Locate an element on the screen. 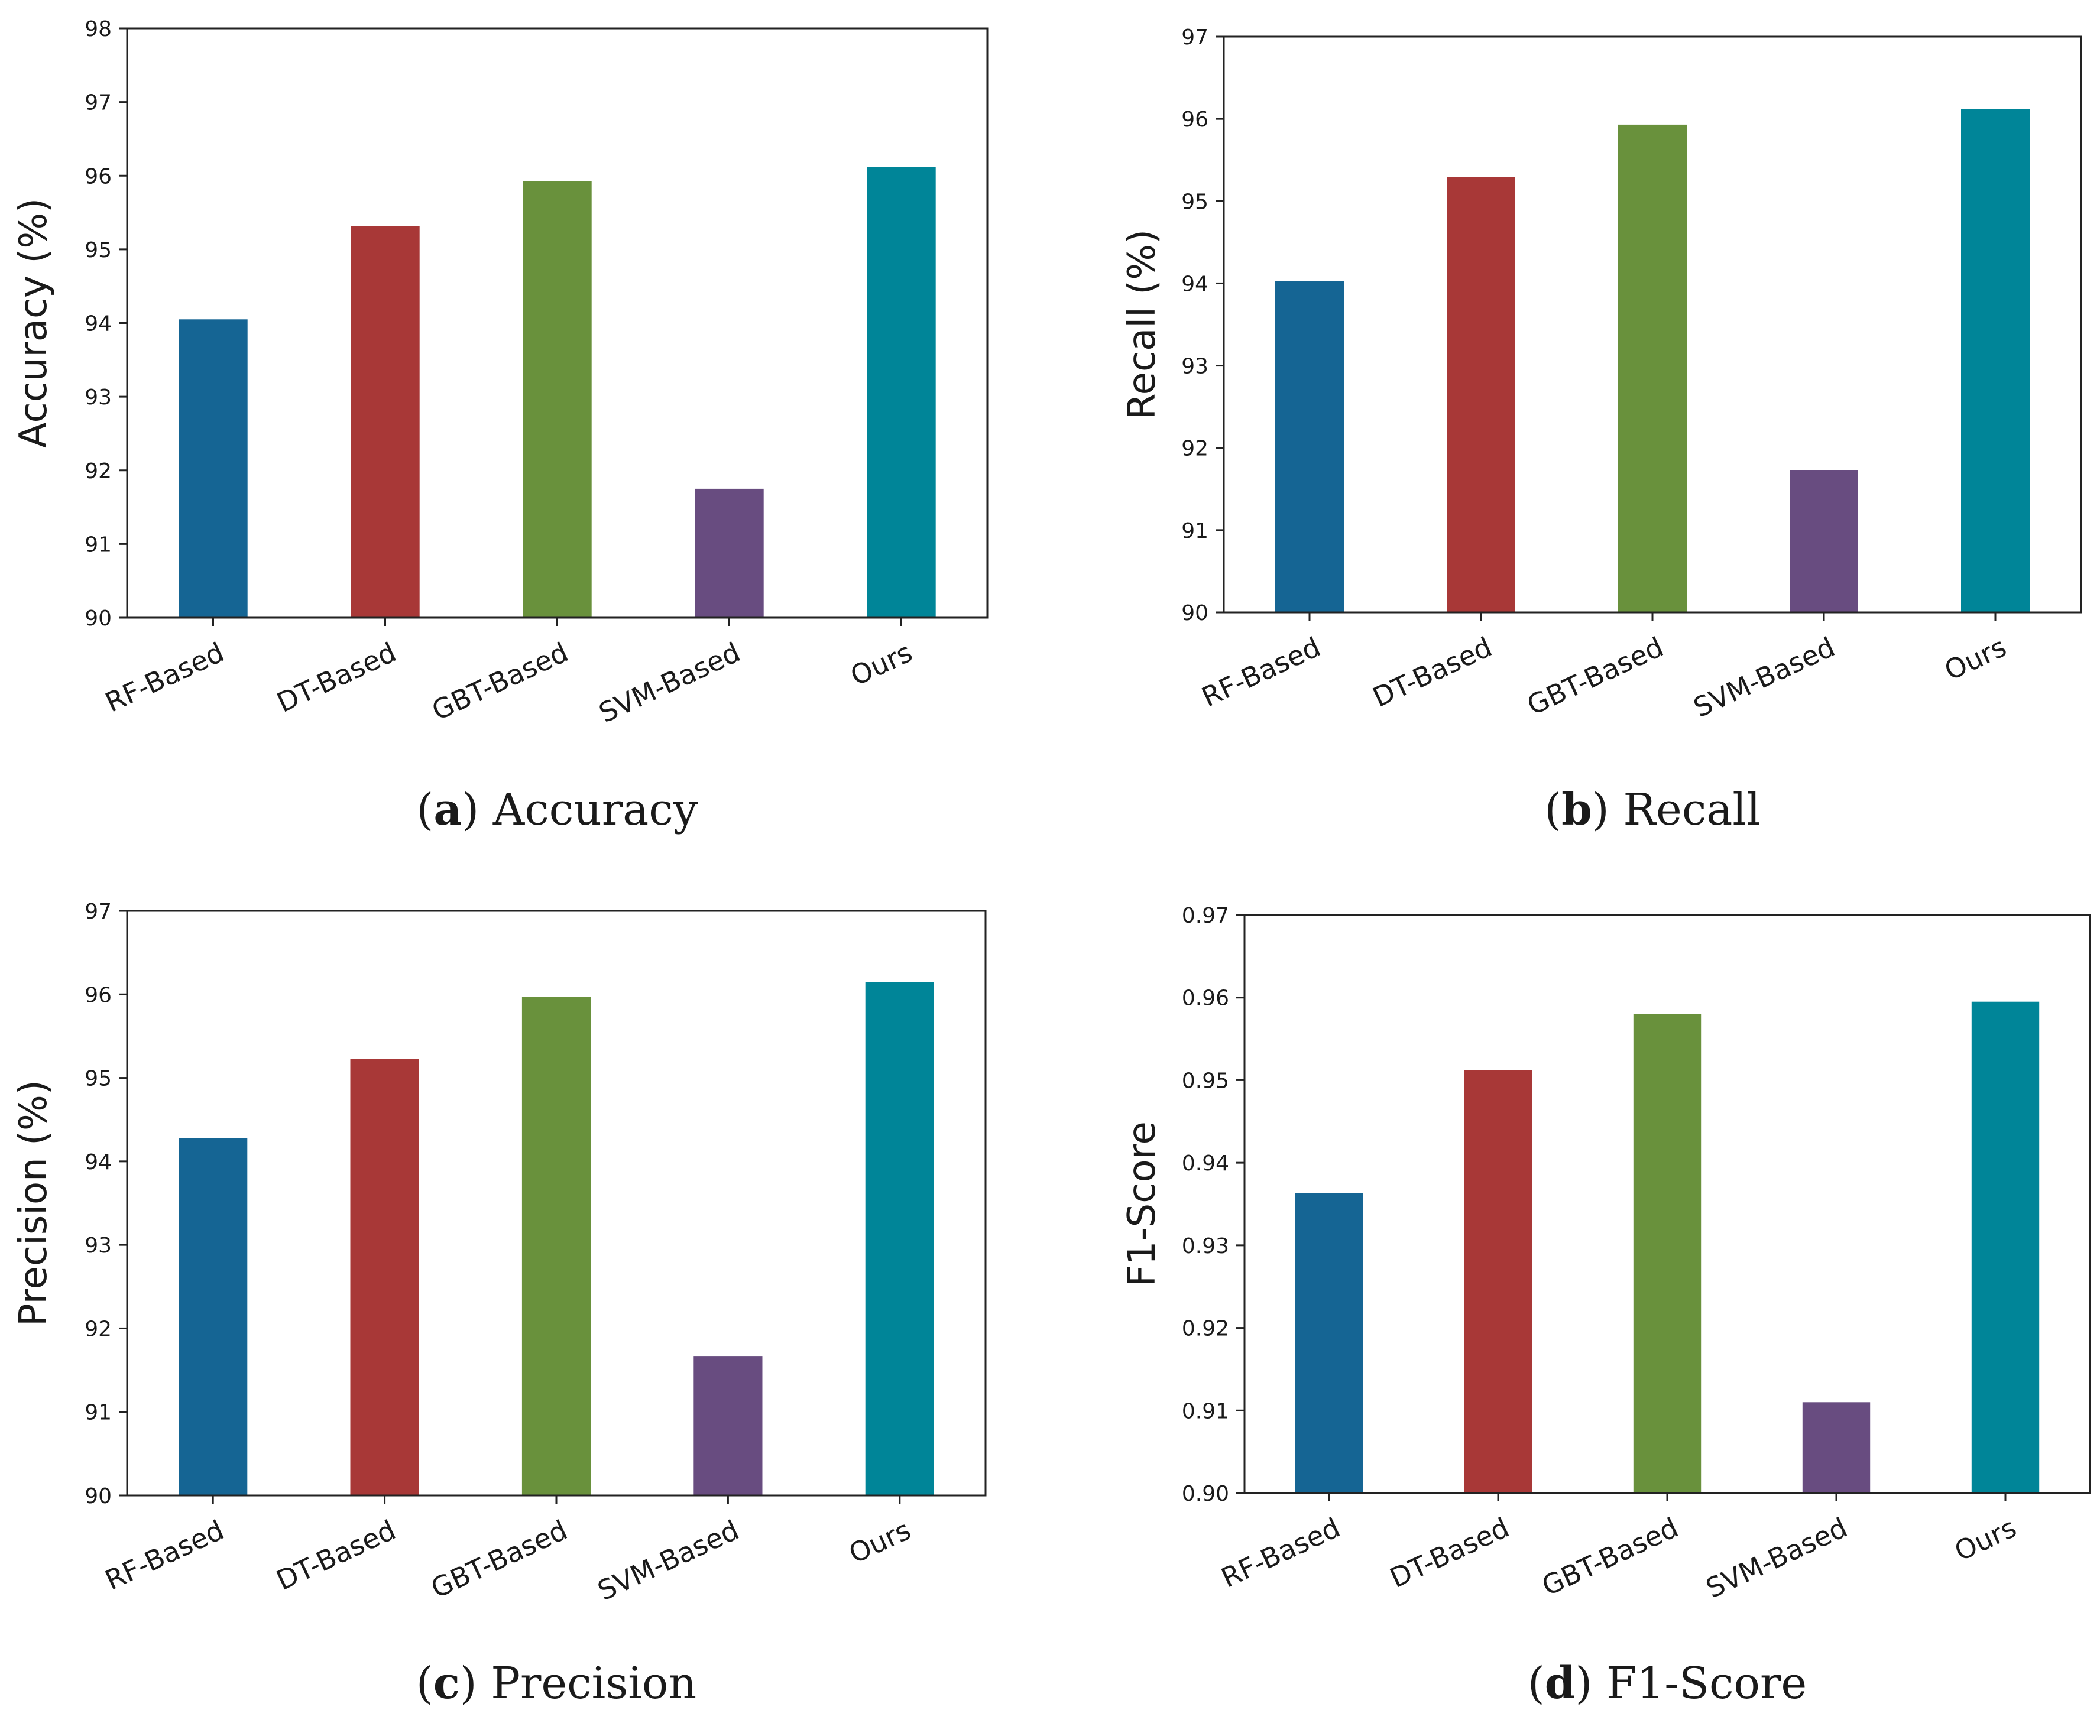 This screenshot has height=1736, width=2100. panel-caption: (d) F1-Score is located at coordinates (1668, 1683).